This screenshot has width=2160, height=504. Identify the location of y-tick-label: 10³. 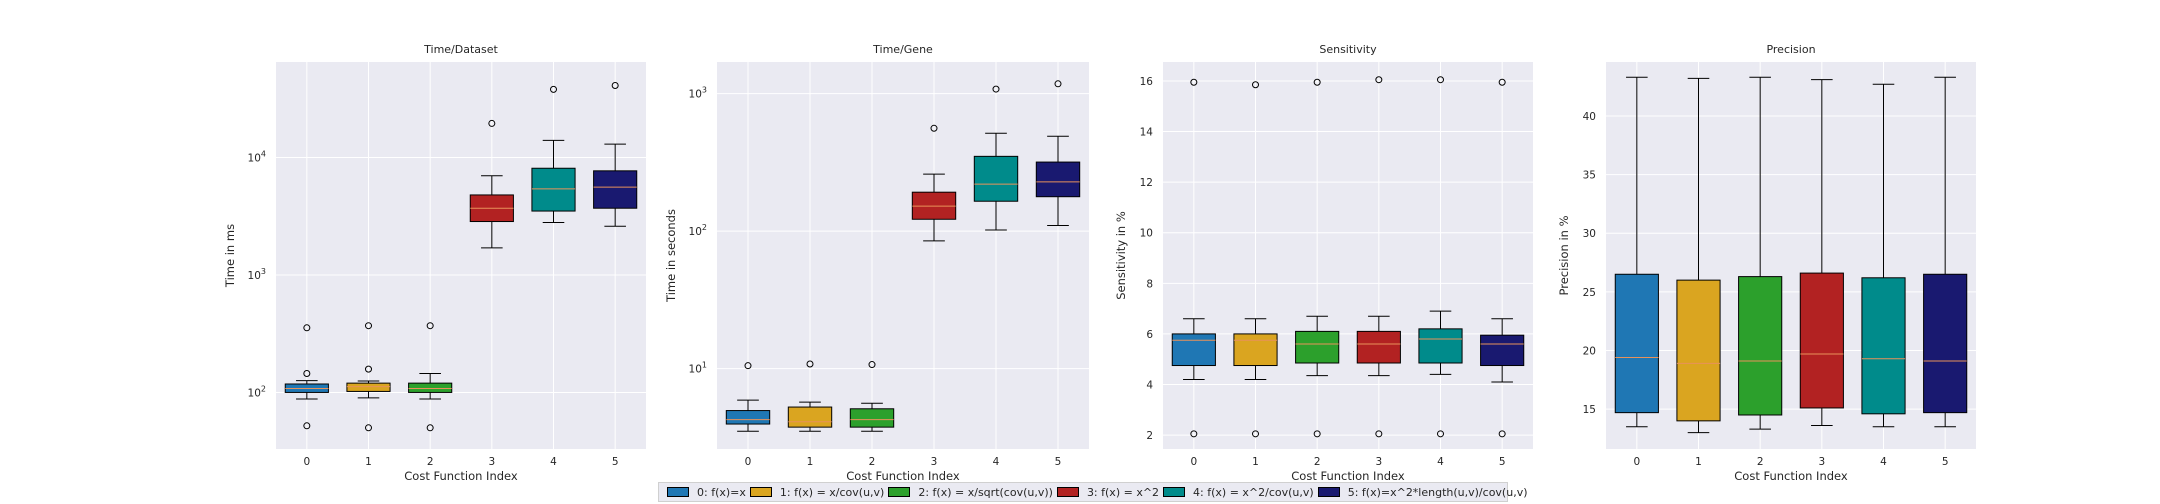
(257, 274).